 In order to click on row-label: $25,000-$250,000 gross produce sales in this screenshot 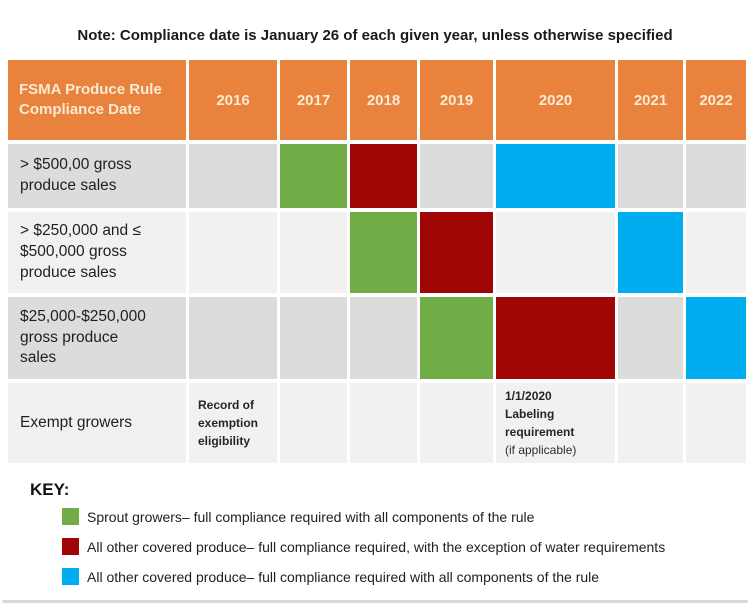, I will do `click(97, 338)`.